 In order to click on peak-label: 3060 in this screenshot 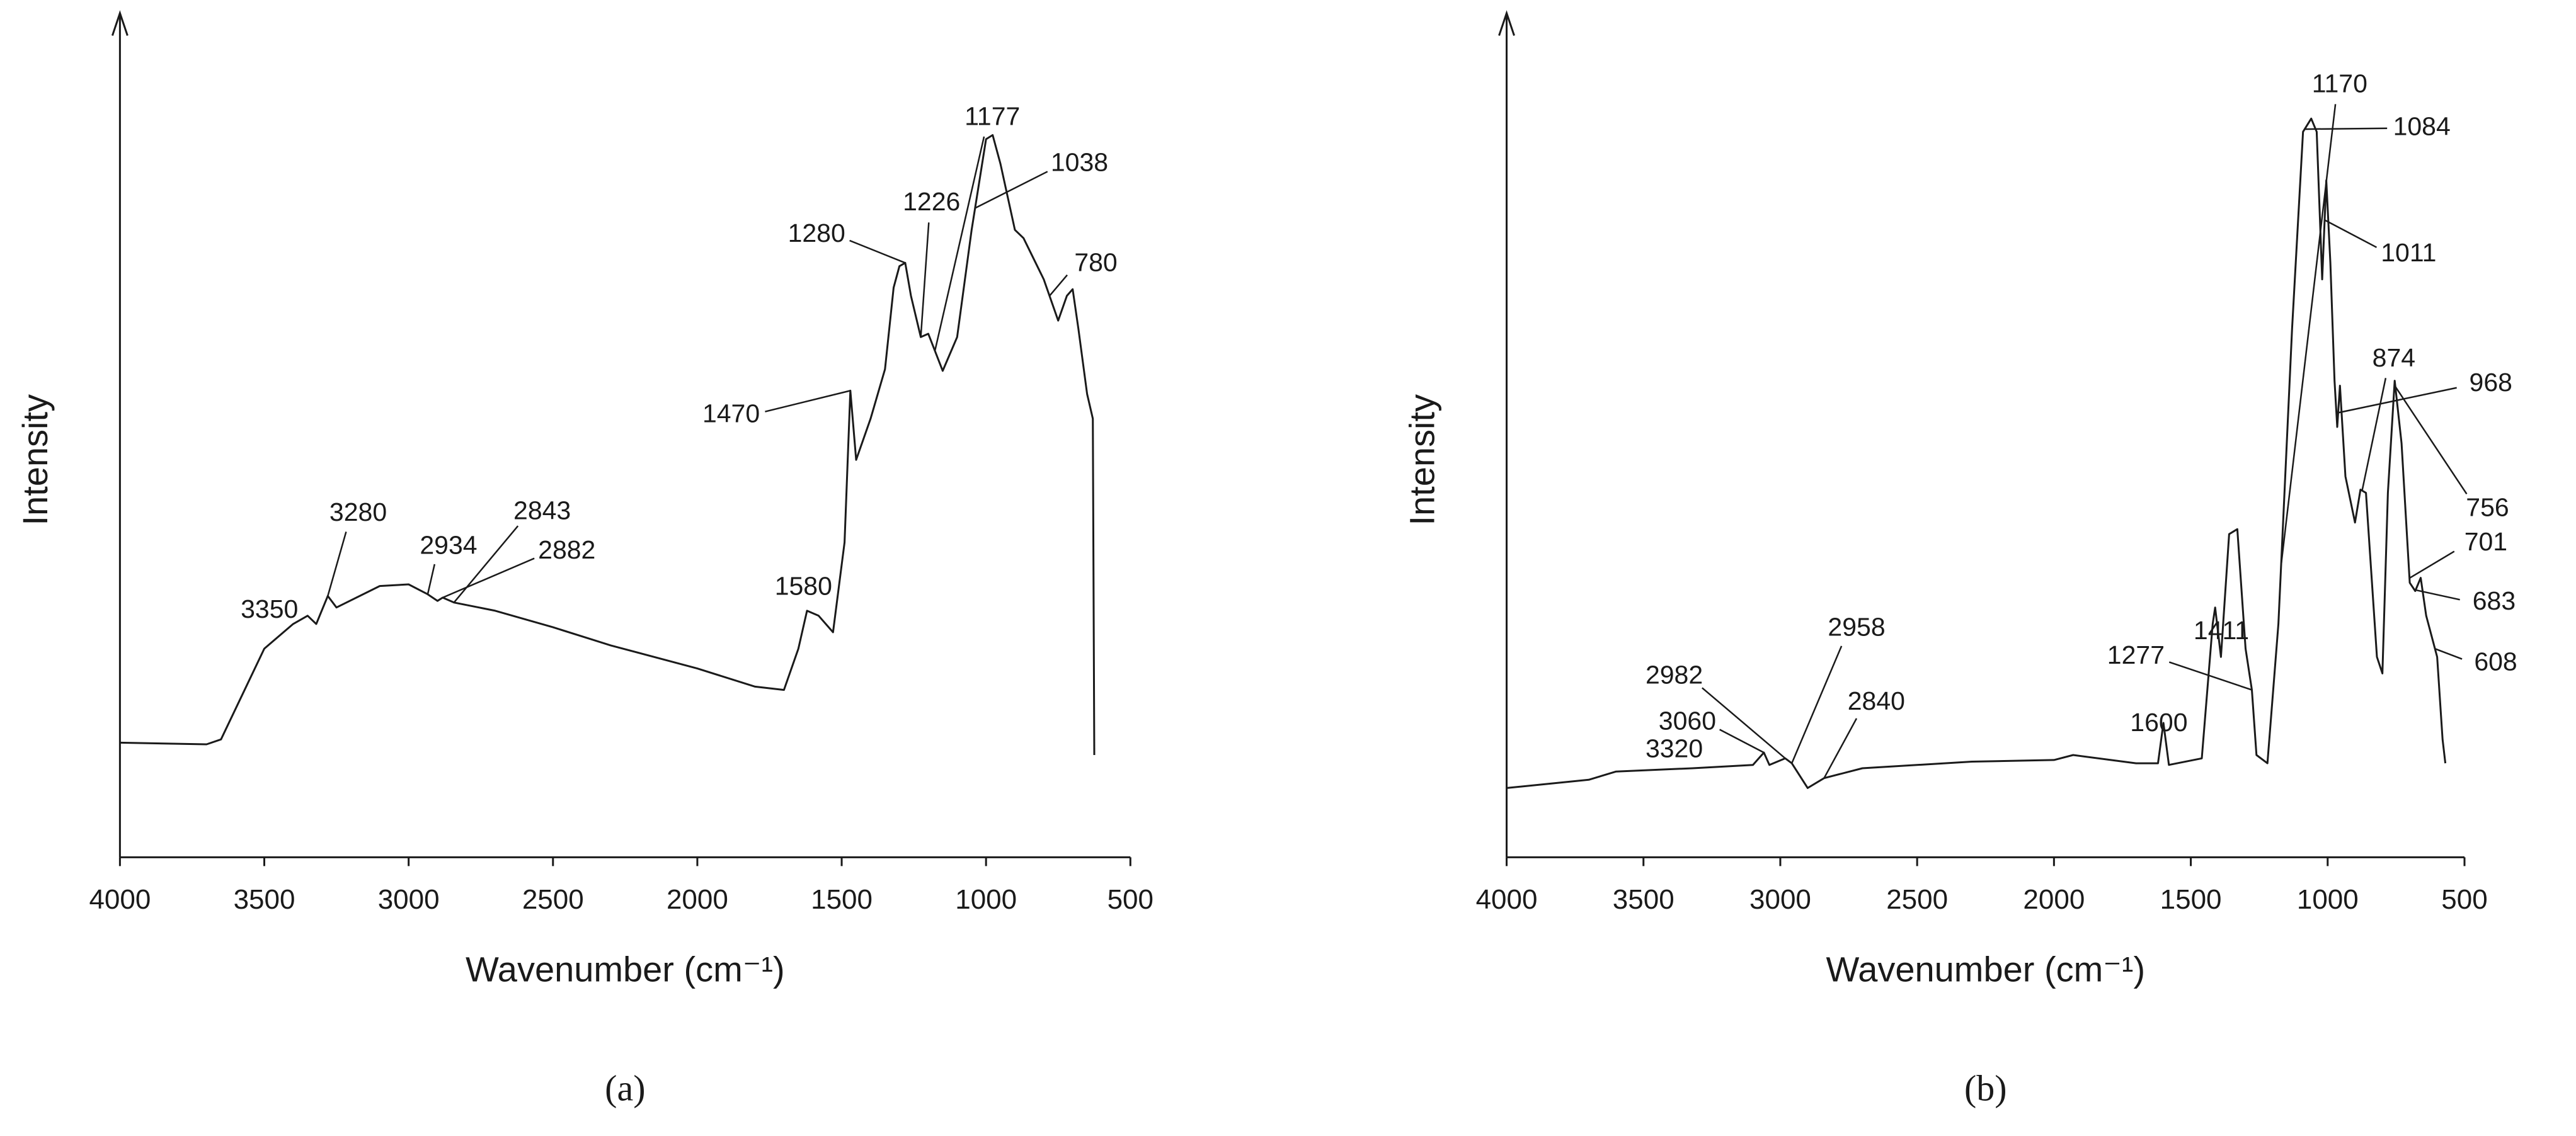, I will do `click(1687, 720)`.